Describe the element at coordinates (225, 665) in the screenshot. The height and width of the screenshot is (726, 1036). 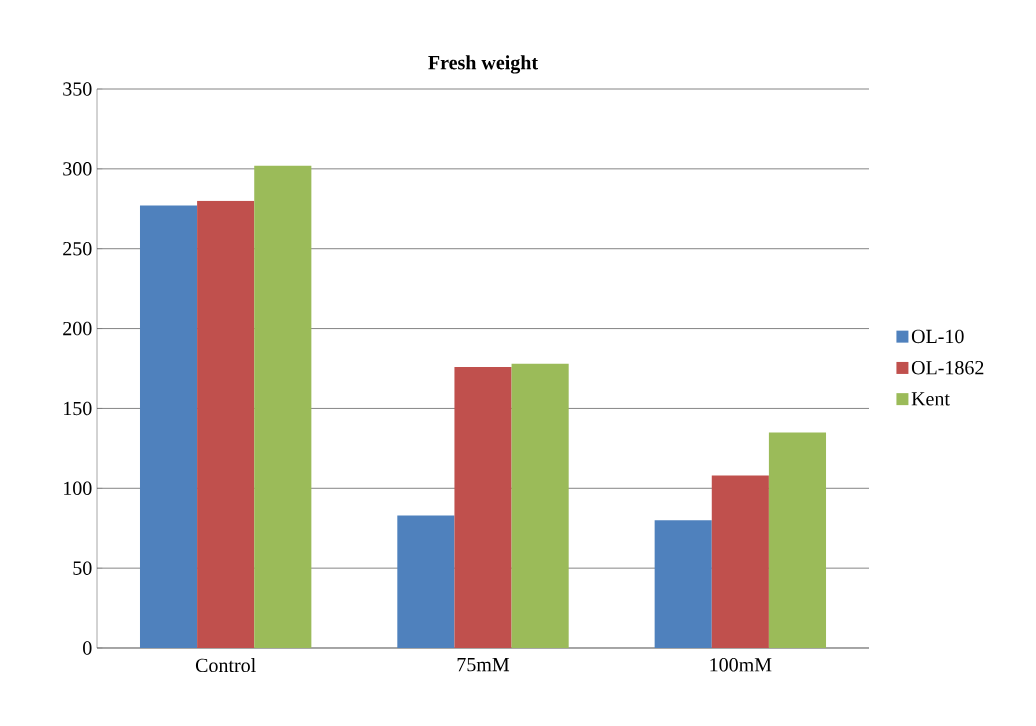
I see `x-tick-label: Control` at that location.